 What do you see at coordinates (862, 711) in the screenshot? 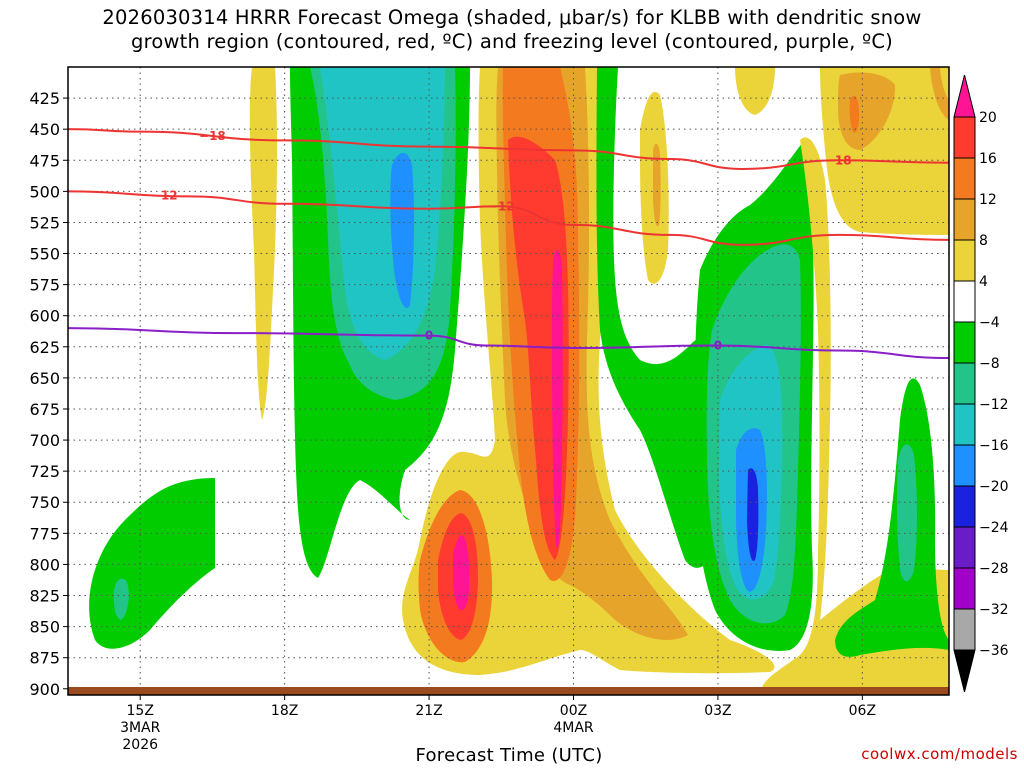
I see `x-tick-label: 06Z` at bounding box center [862, 711].